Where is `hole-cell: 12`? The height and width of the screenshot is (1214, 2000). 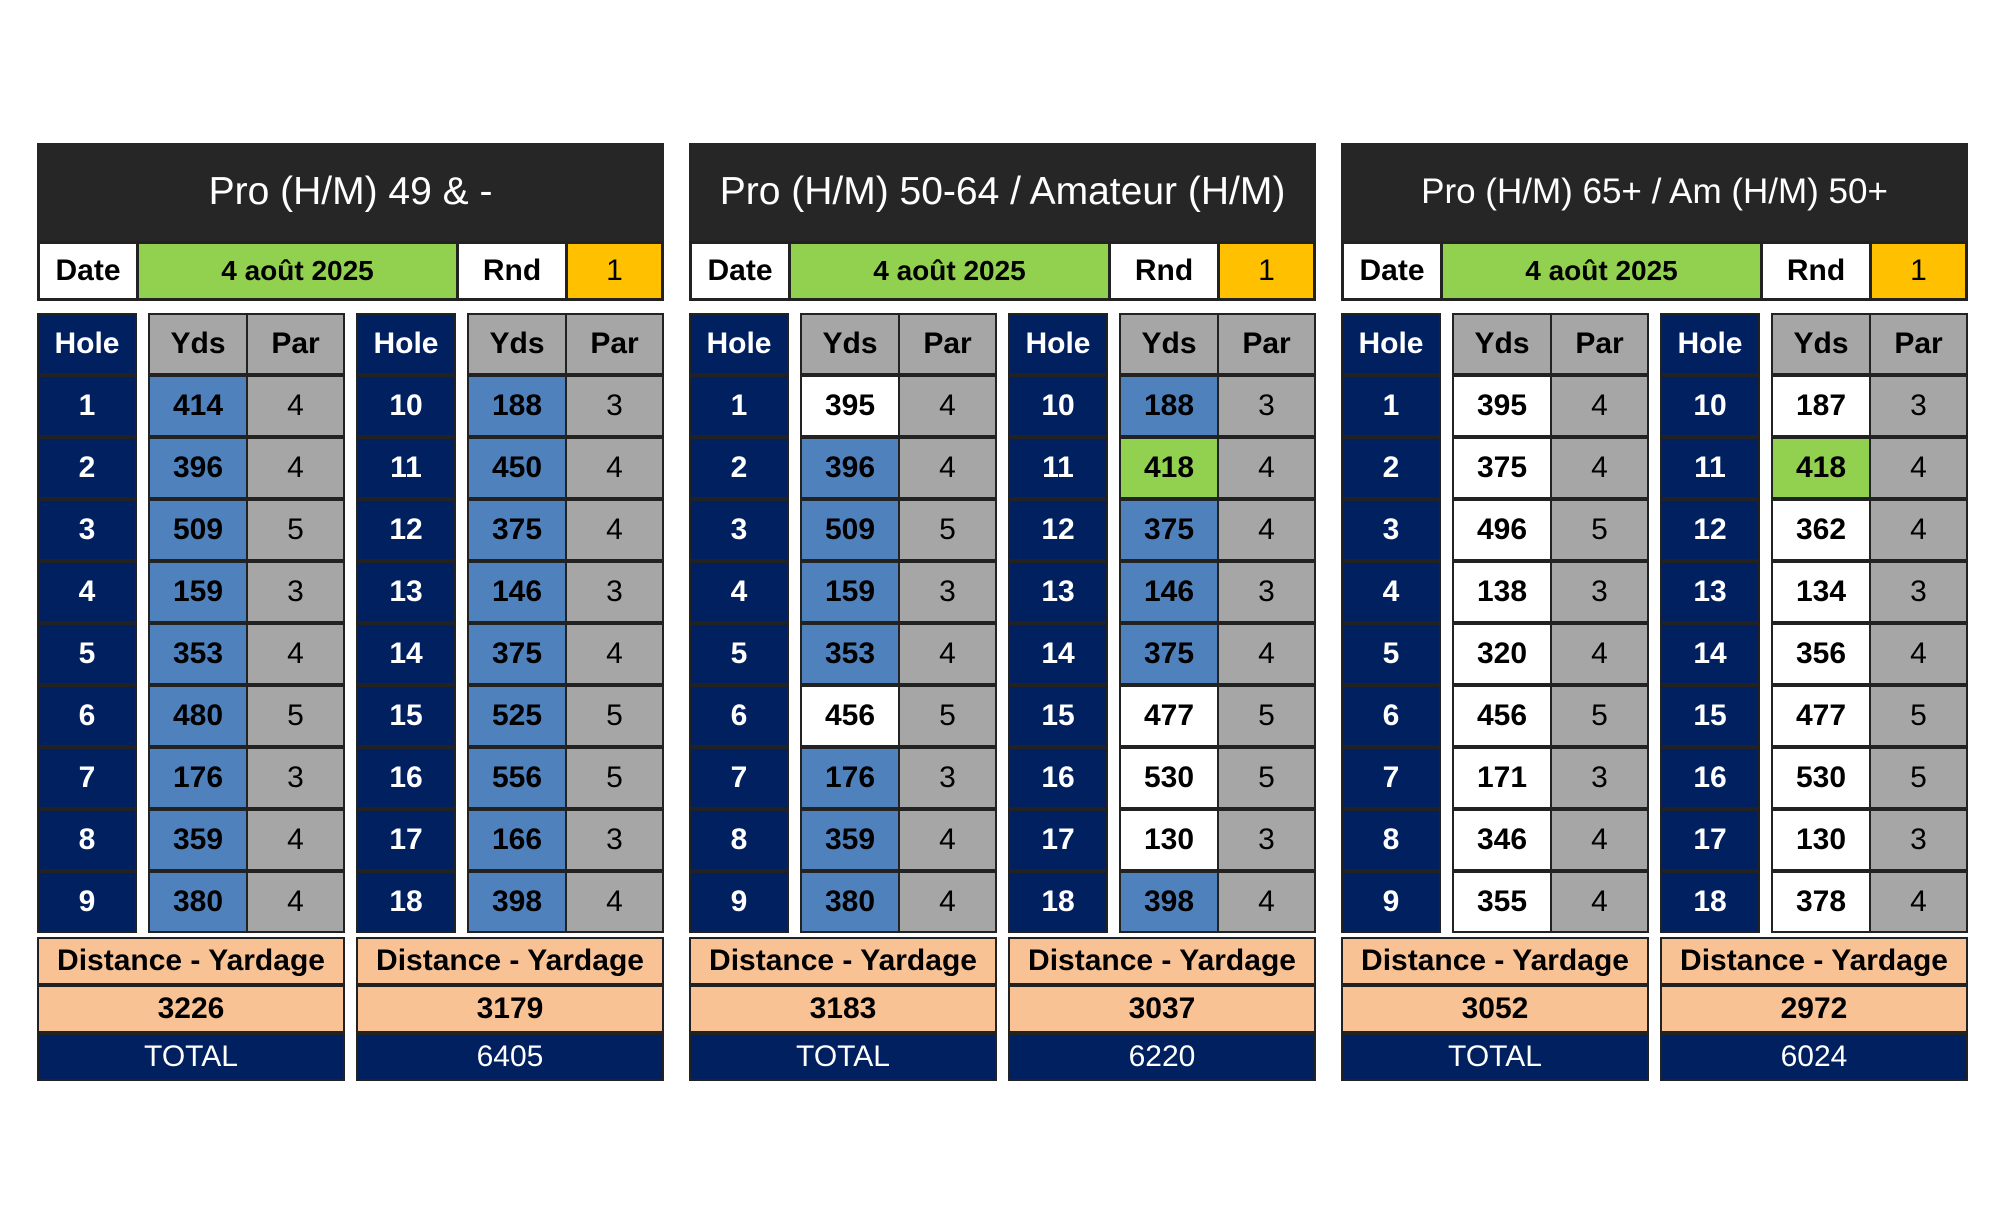
hole-cell: 12 is located at coordinates (1710, 530).